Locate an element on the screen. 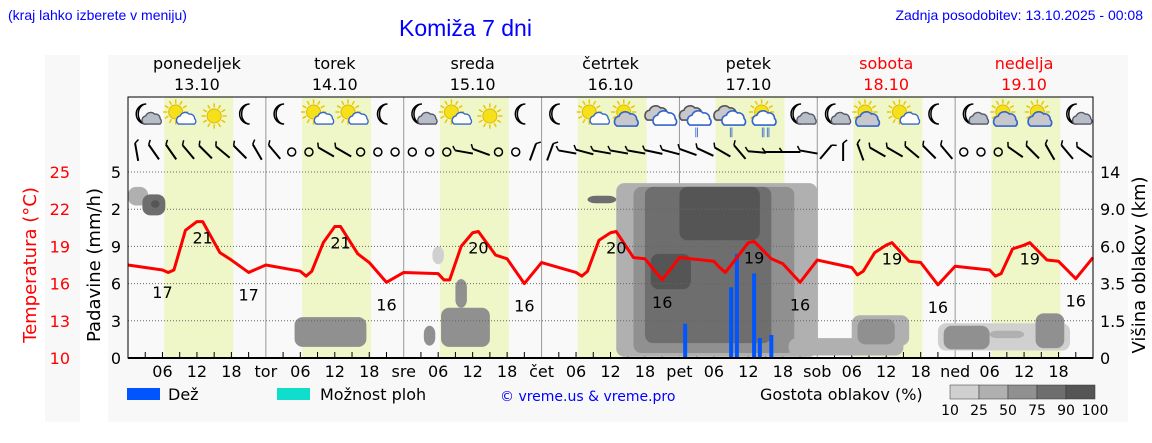 This screenshot has width=1152, height=443. last-updated: Zadnja posodobitev: 13.10.2025 - 00:08 is located at coordinates (1019, 15).